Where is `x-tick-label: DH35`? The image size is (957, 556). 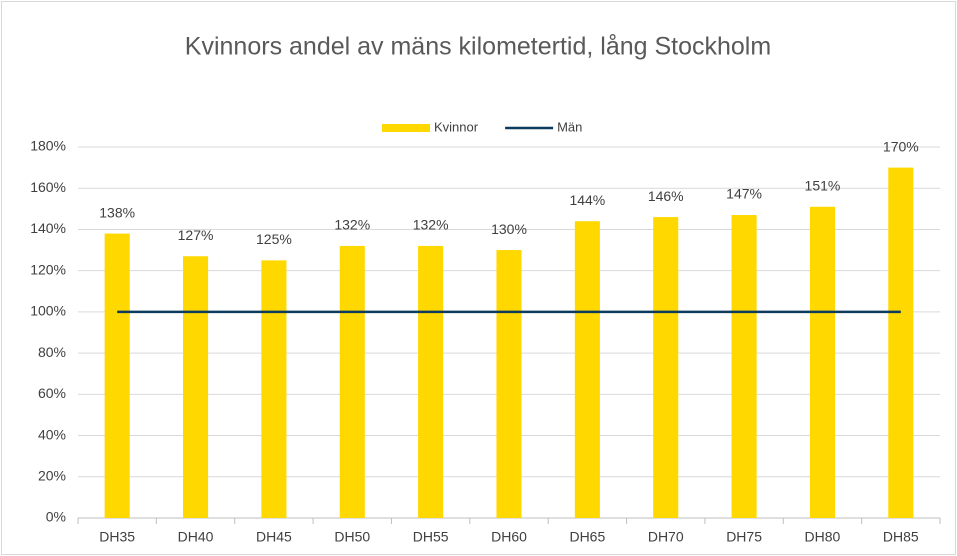 x-tick-label: DH35 is located at coordinates (117, 537).